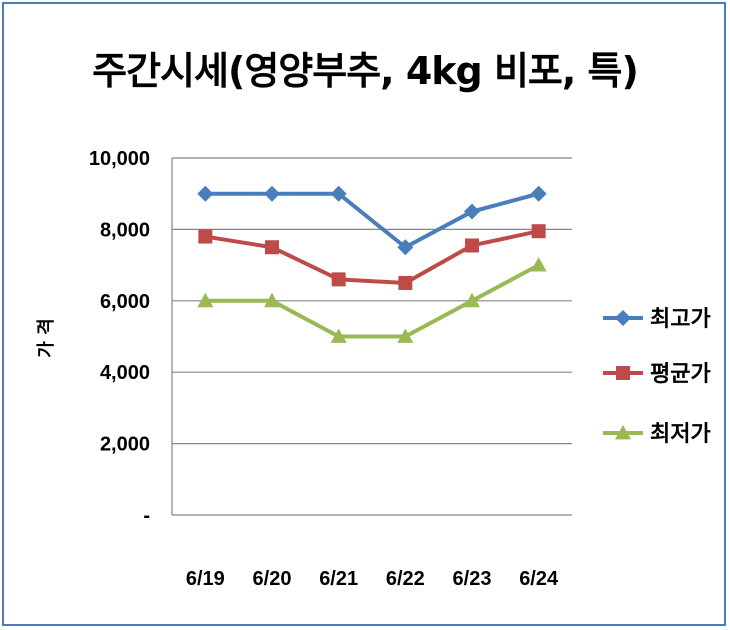 This screenshot has width=730, height=630. Describe the element at coordinates (46, 337) in the screenshot. I see `y-axis-label: 가 격` at that location.